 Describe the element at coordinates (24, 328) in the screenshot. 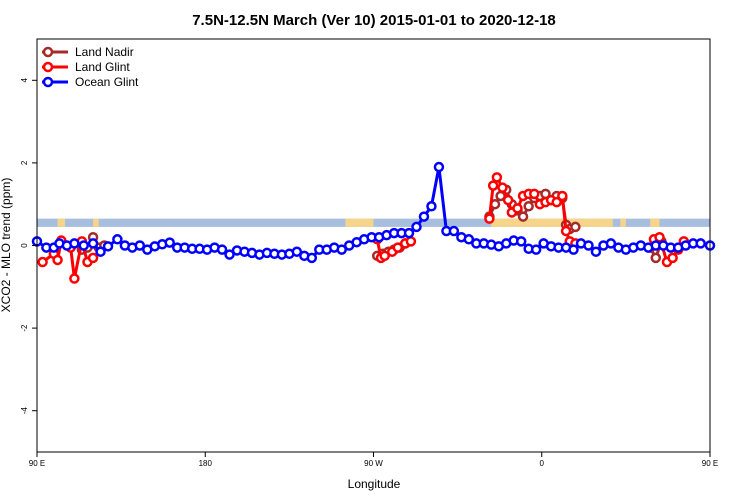

I see `y-tick-label: -2` at that location.